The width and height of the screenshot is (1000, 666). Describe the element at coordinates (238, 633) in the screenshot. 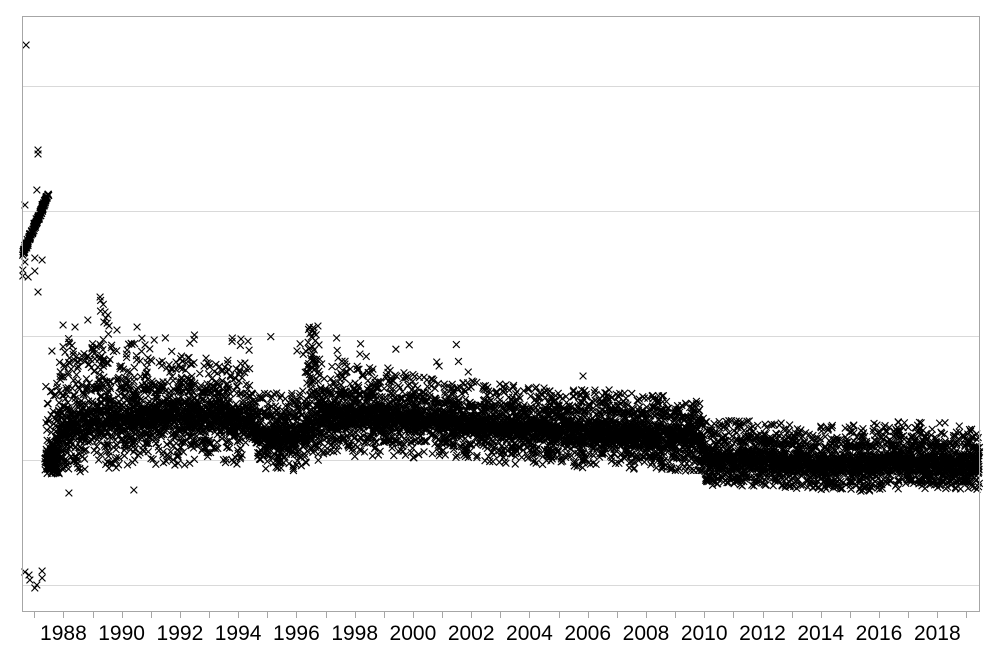

I see `x-axis-label: 1994` at that location.